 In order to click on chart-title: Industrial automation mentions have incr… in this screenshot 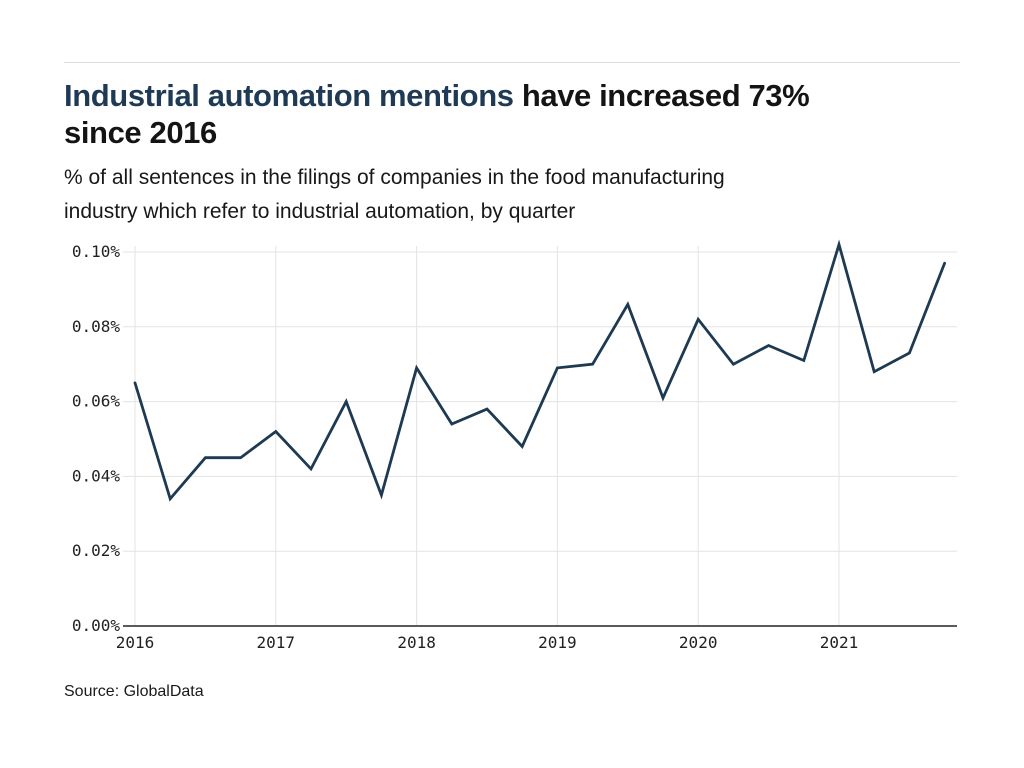, I will do `click(504, 114)`.